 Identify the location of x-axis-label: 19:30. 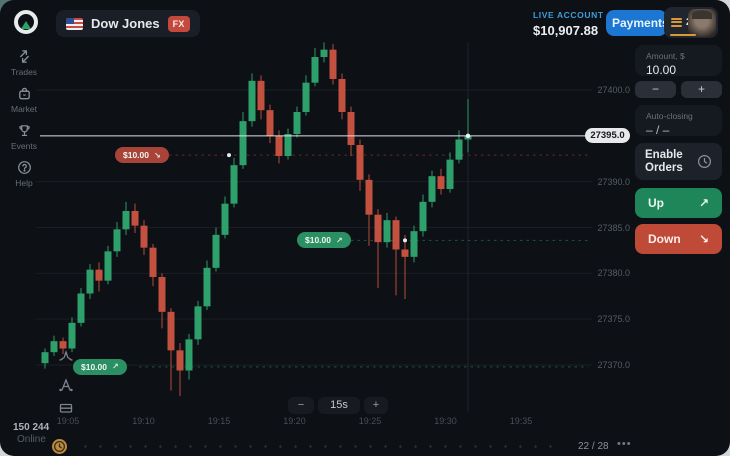
(445, 421).